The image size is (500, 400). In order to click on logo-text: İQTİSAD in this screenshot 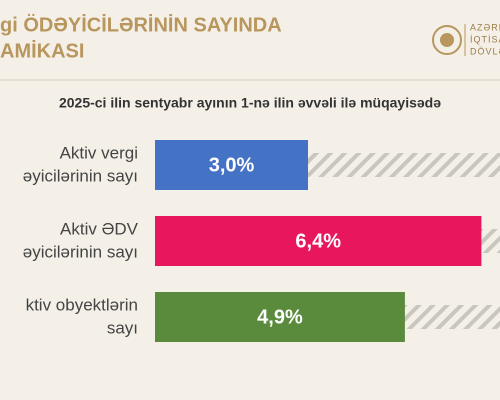, I will do `click(485, 39)`.